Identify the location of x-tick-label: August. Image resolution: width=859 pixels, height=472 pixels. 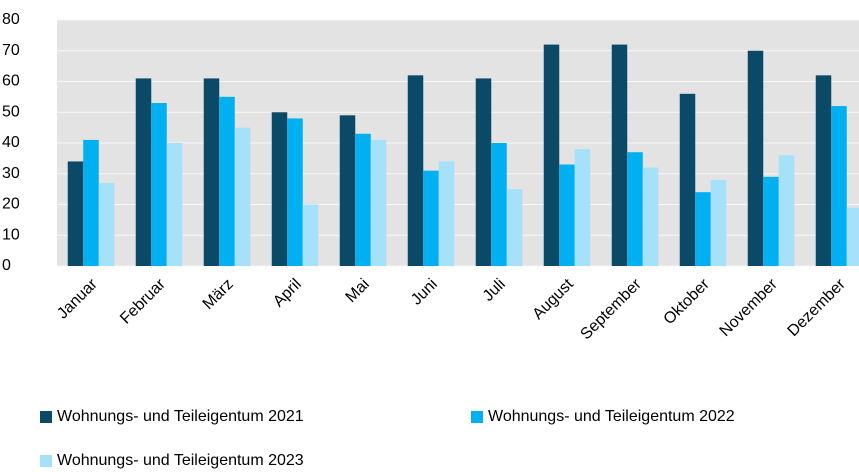
(554, 299).